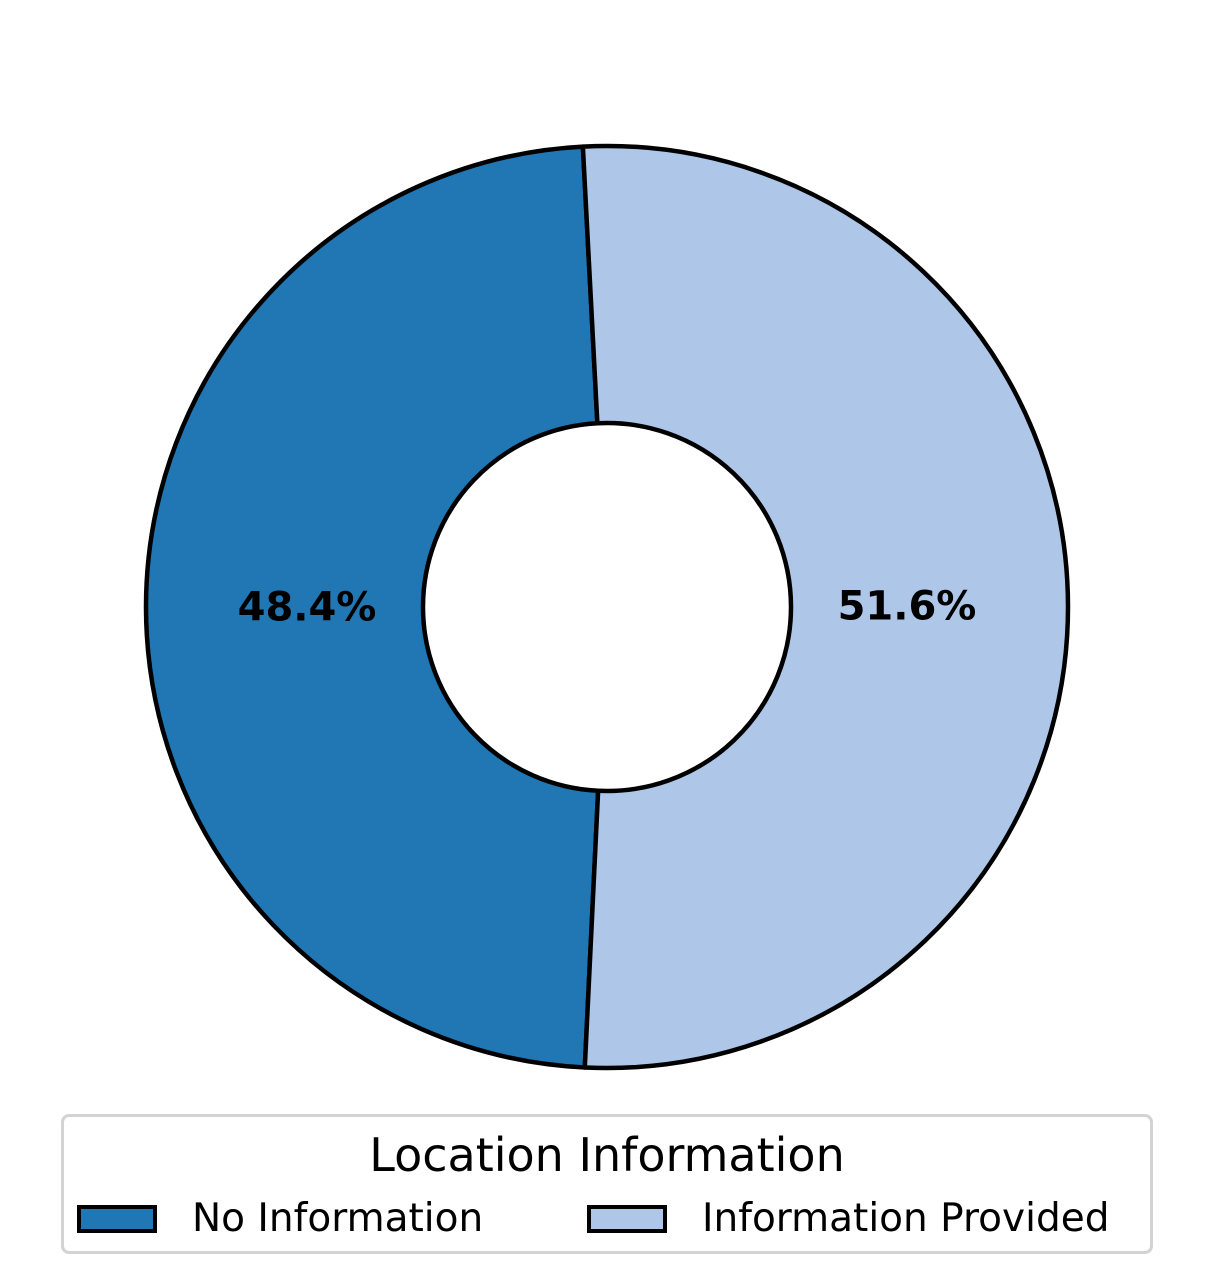 The width and height of the screenshot is (1215, 1286). What do you see at coordinates (338, 1218) in the screenshot?
I see `legend-label-no-information: No Information` at bounding box center [338, 1218].